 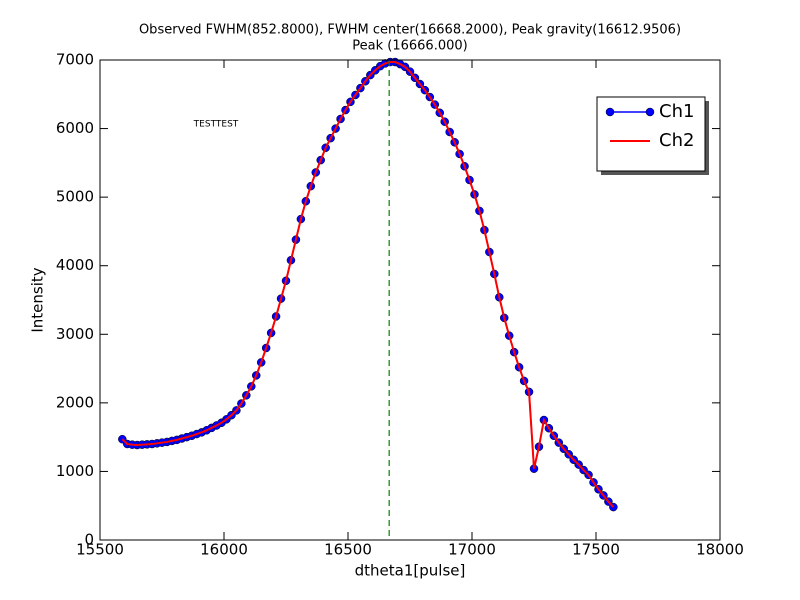 What do you see at coordinates (100, 550) in the screenshot?
I see `x-tick-label: 15500` at bounding box center [100, 550].